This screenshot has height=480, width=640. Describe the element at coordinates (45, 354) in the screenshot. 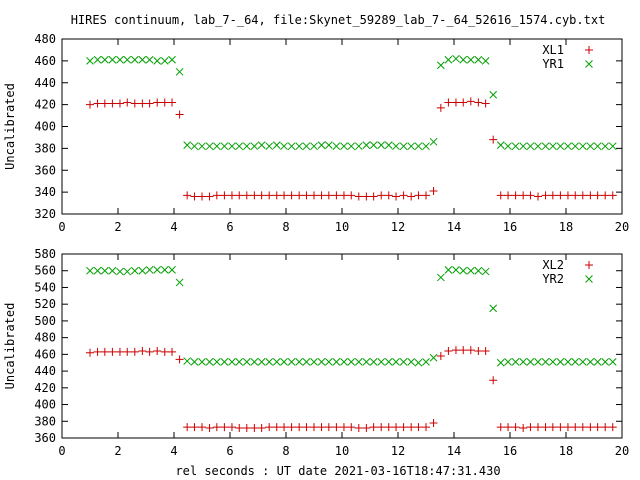

I see `y-tick-label: 460` at that location.